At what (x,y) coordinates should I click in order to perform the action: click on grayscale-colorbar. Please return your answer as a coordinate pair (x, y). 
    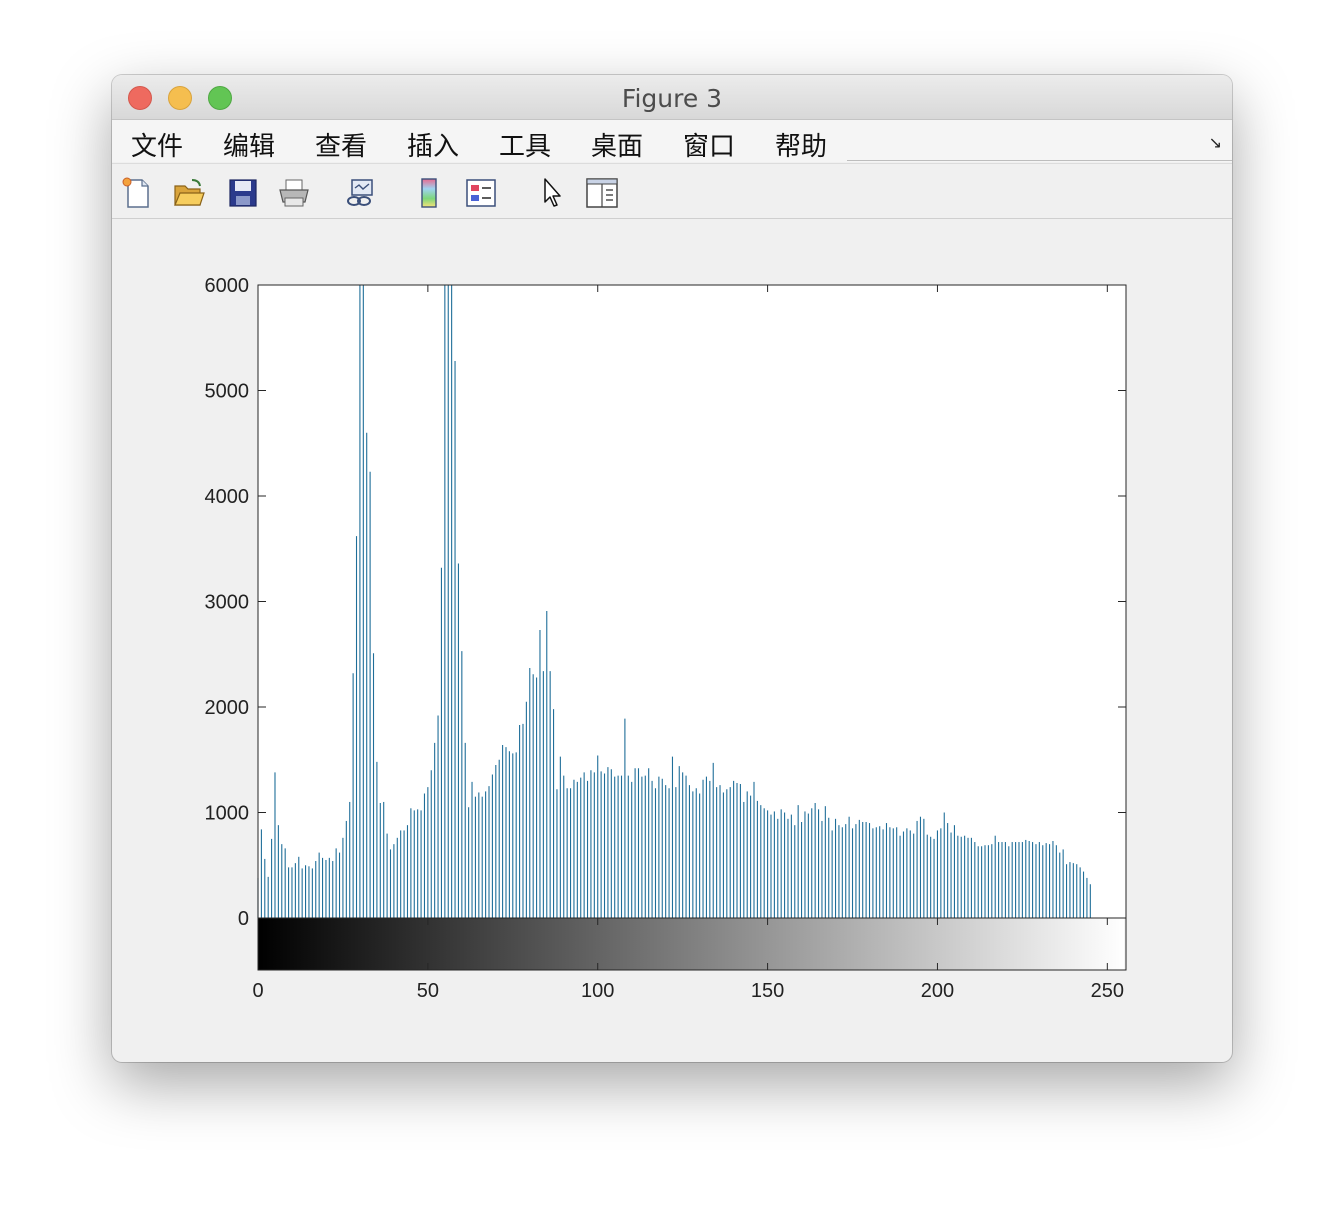
    Looking at the image, I should click on (691, 944).